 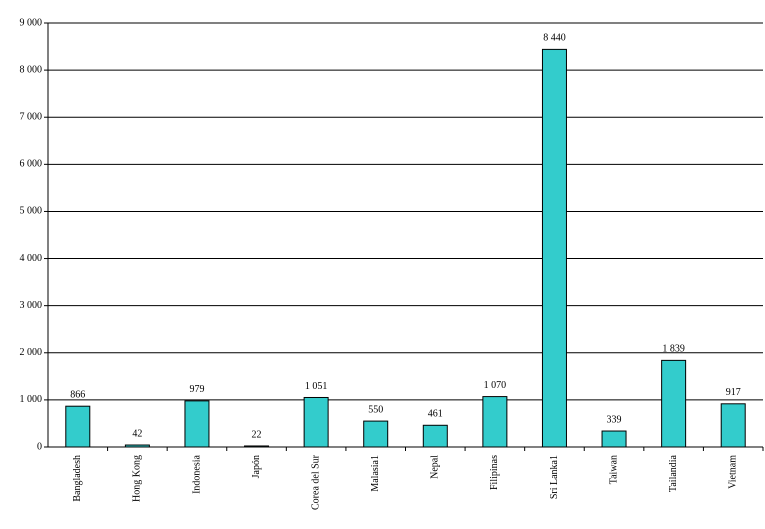 I want to click on x-tick-label: Nepal, so click(x=435, y=467).